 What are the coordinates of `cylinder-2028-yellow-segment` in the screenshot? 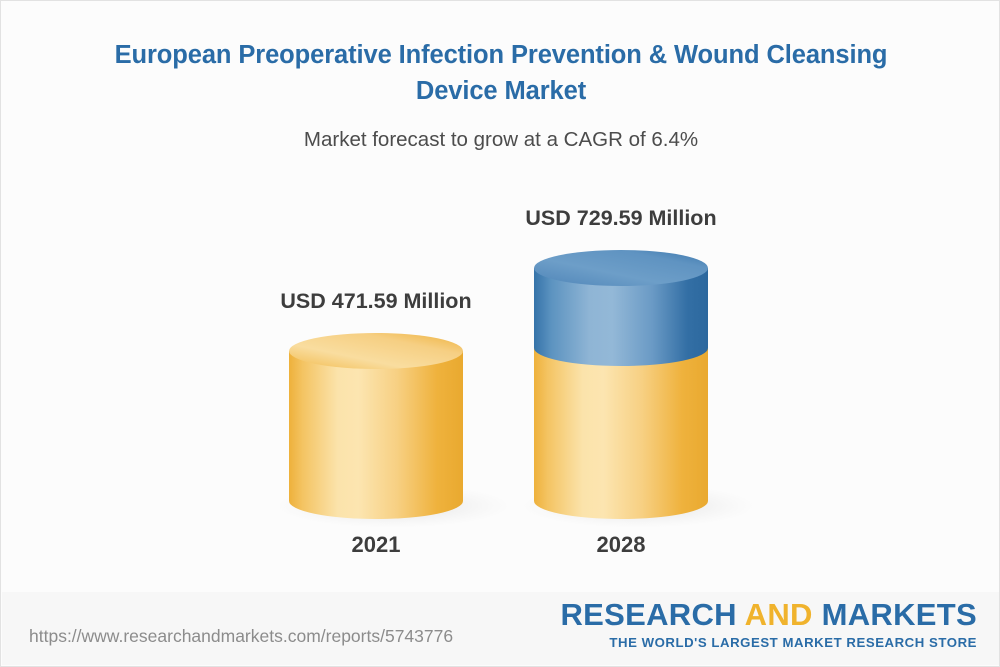 It's located at (621, 433).